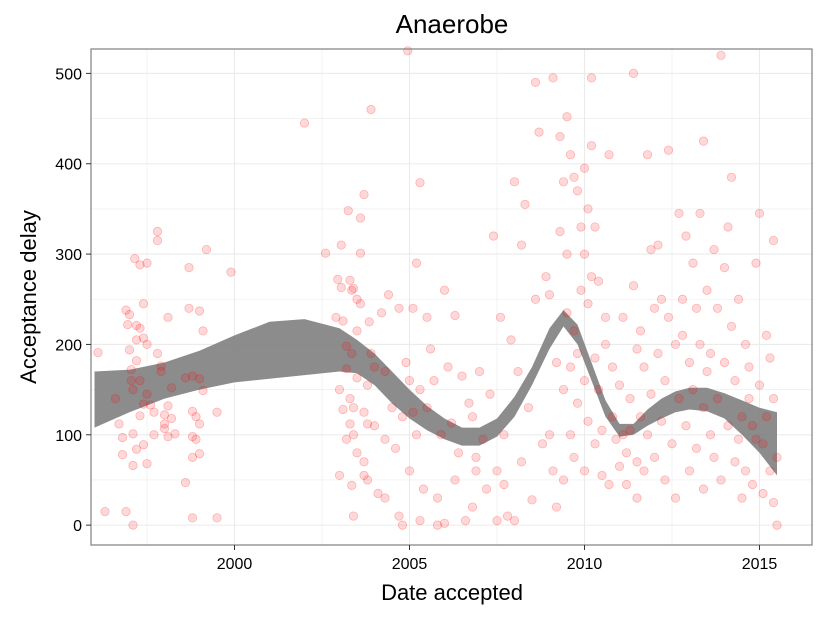  Describe the element at coordinates (77, 526) in the screenshot. I see `y-tick-label: 0` at that location.